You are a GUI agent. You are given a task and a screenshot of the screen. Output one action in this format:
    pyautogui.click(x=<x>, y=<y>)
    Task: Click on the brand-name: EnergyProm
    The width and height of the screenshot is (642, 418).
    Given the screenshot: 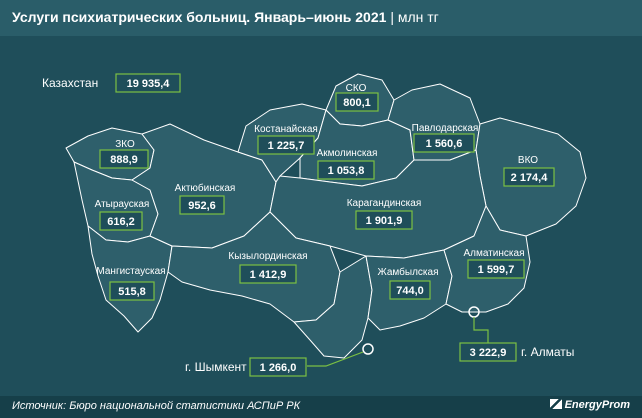 What is the action you would take?
    pyautogui.click(x=597, y=405)
    